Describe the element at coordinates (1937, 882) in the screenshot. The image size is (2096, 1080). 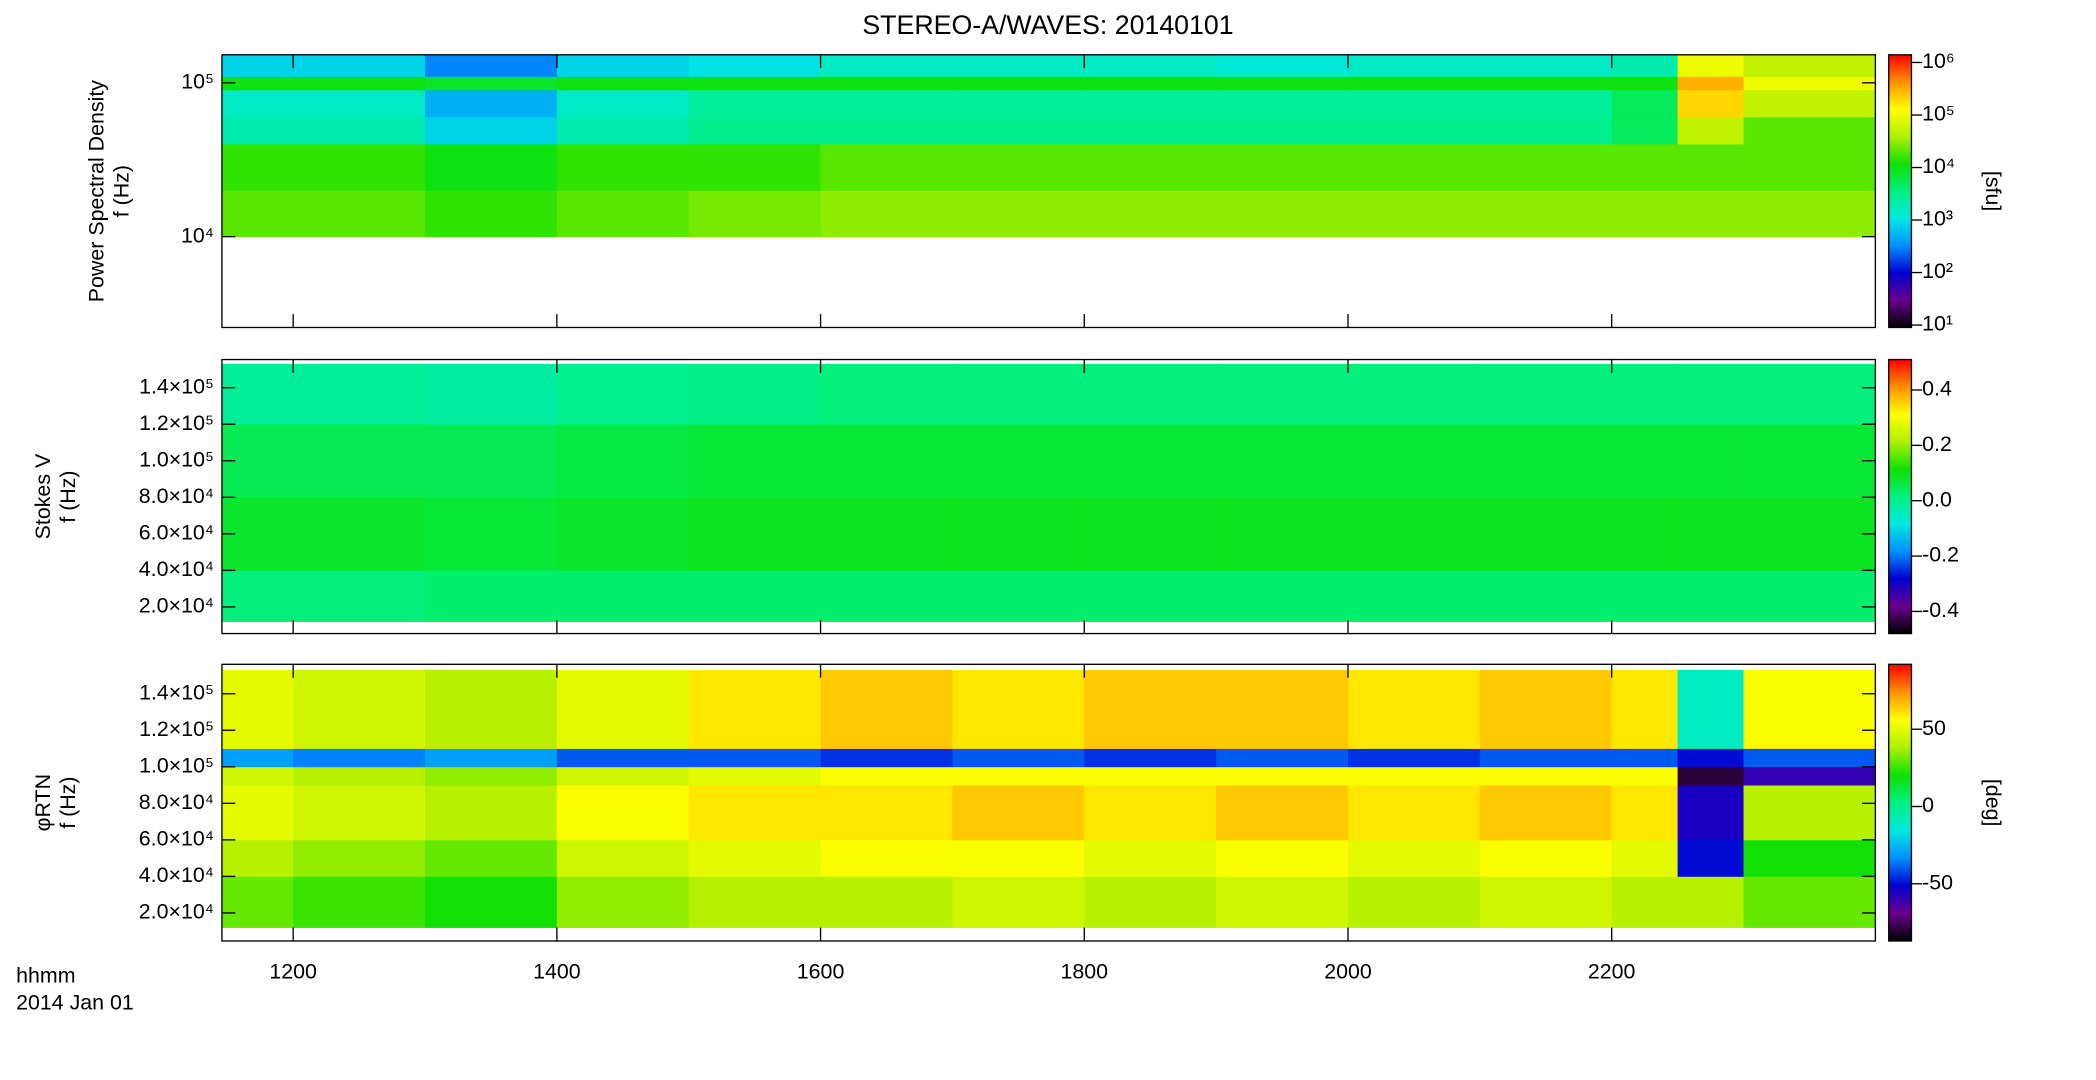
I see `colorbar-tick-label: -50` at that location.